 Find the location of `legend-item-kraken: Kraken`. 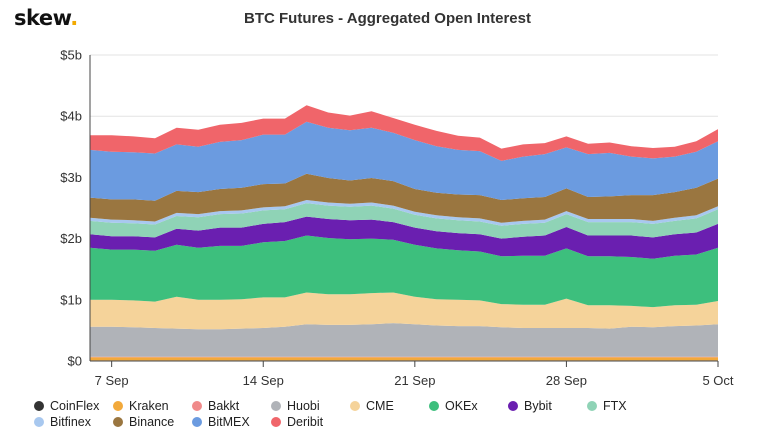

legend-item-kraken: Kraken is located at coordinates (152, 406).